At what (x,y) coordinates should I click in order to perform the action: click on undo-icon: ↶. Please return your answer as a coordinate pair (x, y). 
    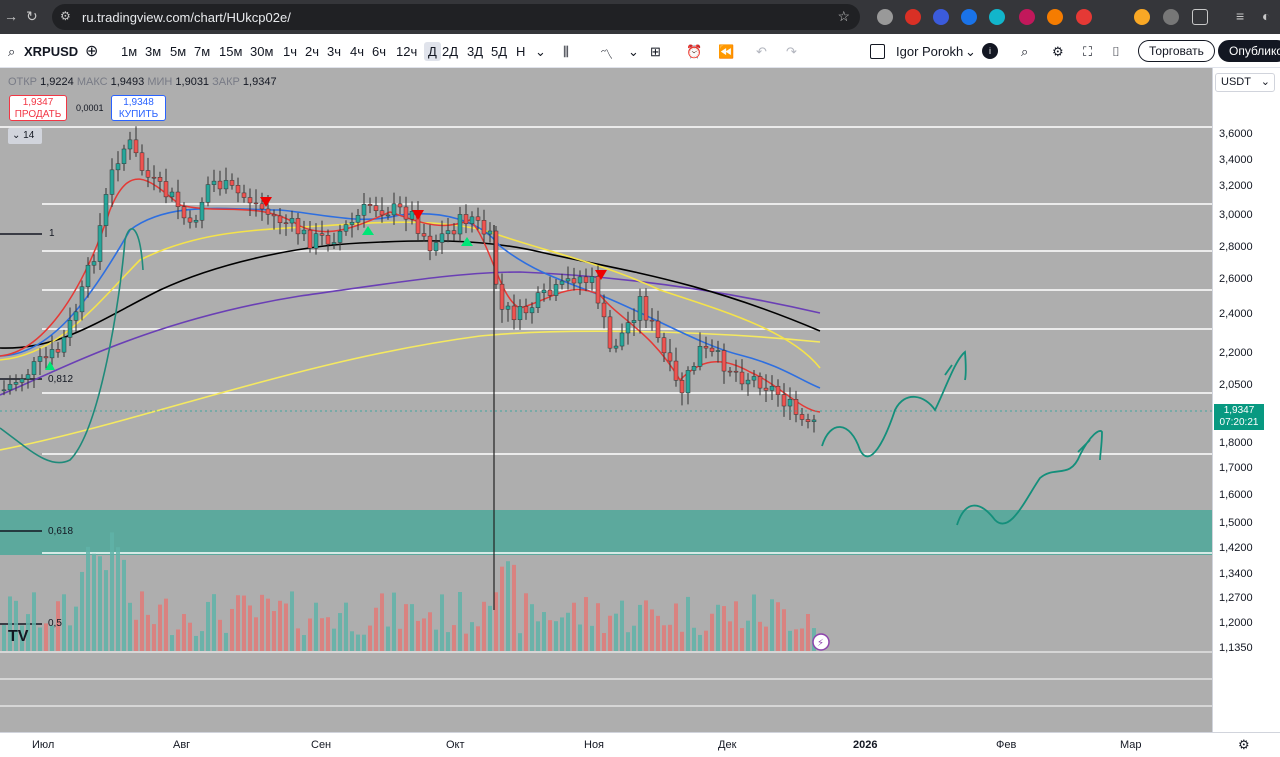
    Looking at the image, I should click on (761, 51).